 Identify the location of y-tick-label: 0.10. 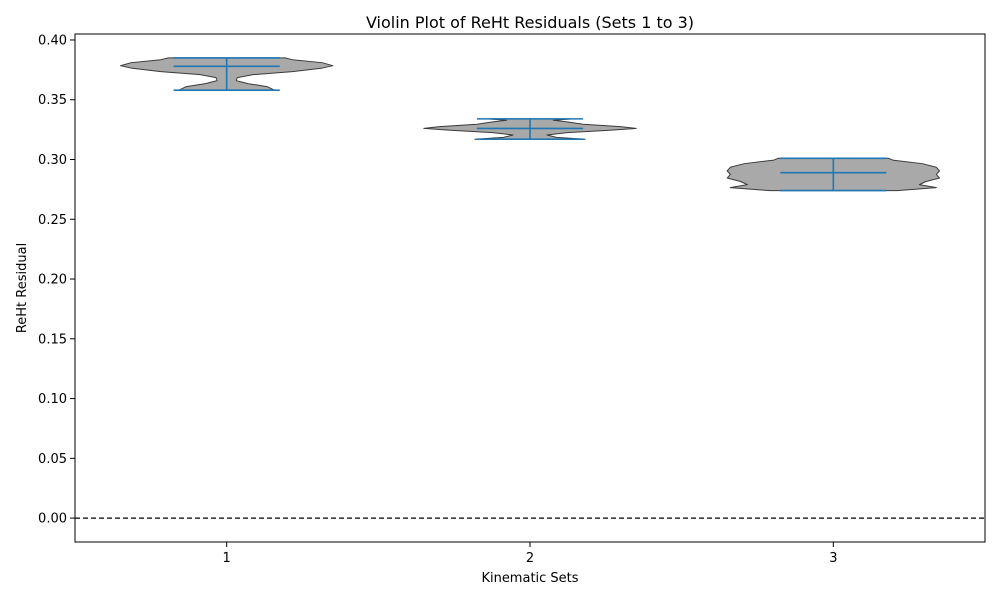
(52, 399).